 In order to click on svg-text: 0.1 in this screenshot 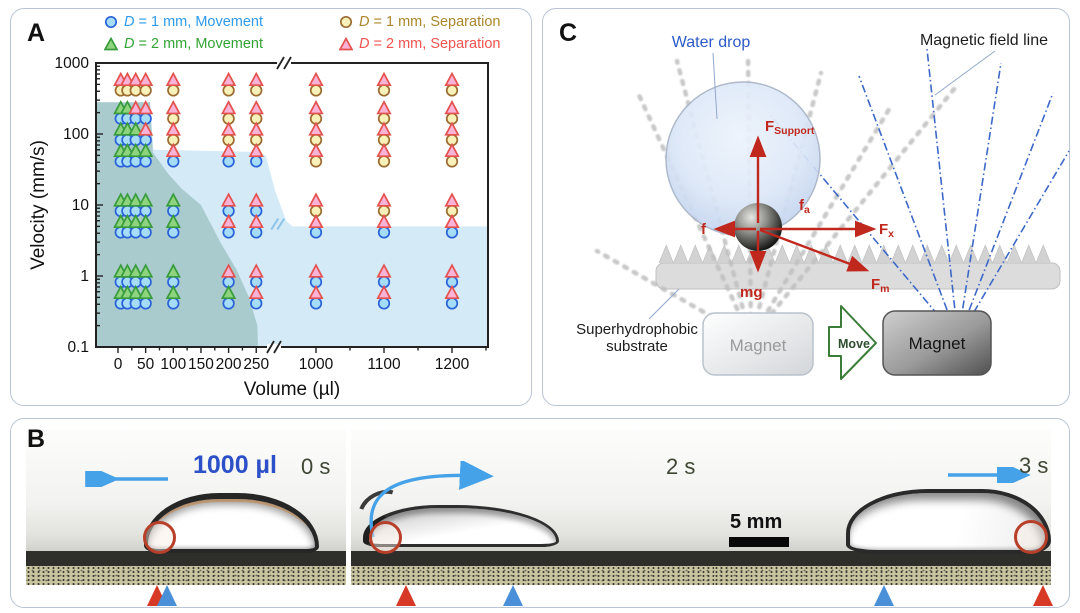, I will do `click(78, 347)`.